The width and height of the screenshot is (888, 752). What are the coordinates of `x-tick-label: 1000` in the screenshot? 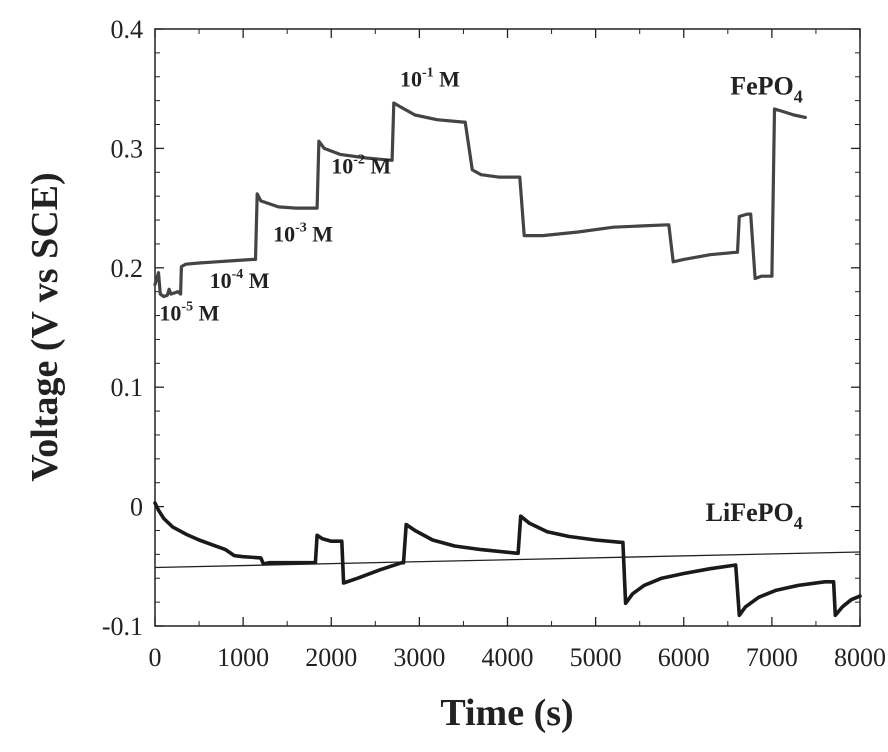 It's located at (243, 657).